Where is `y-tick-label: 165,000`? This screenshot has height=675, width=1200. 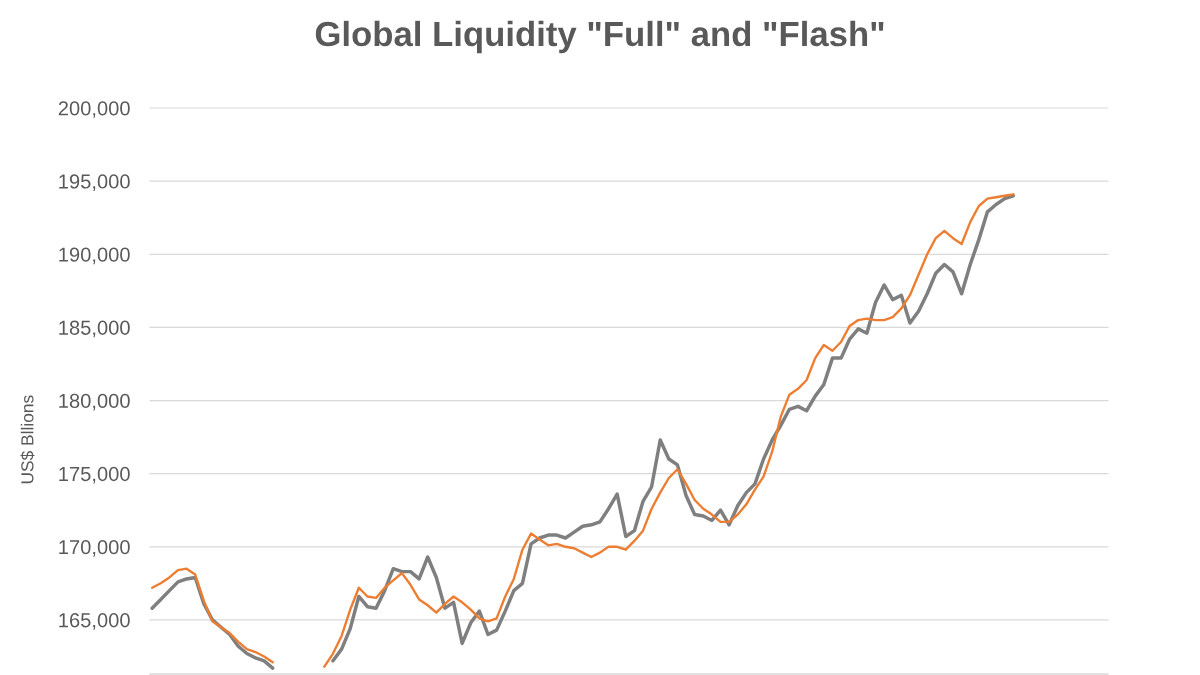 y-tick-label: 165,000 is located at coordinates (94, 621).